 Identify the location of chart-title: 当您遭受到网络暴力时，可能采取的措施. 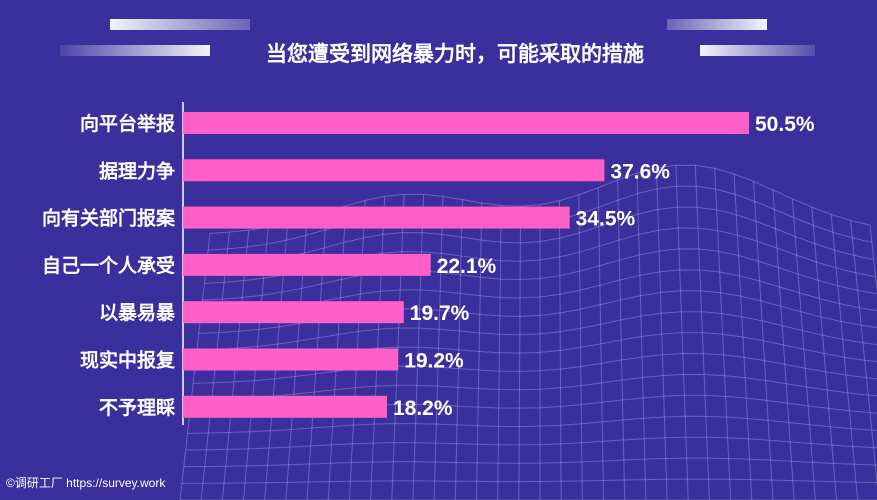
(455, 54).